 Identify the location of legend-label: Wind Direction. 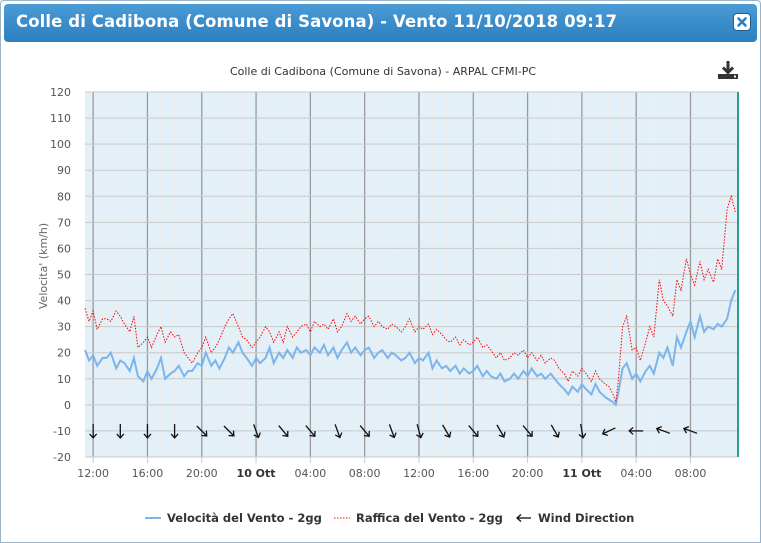
(586, 518).